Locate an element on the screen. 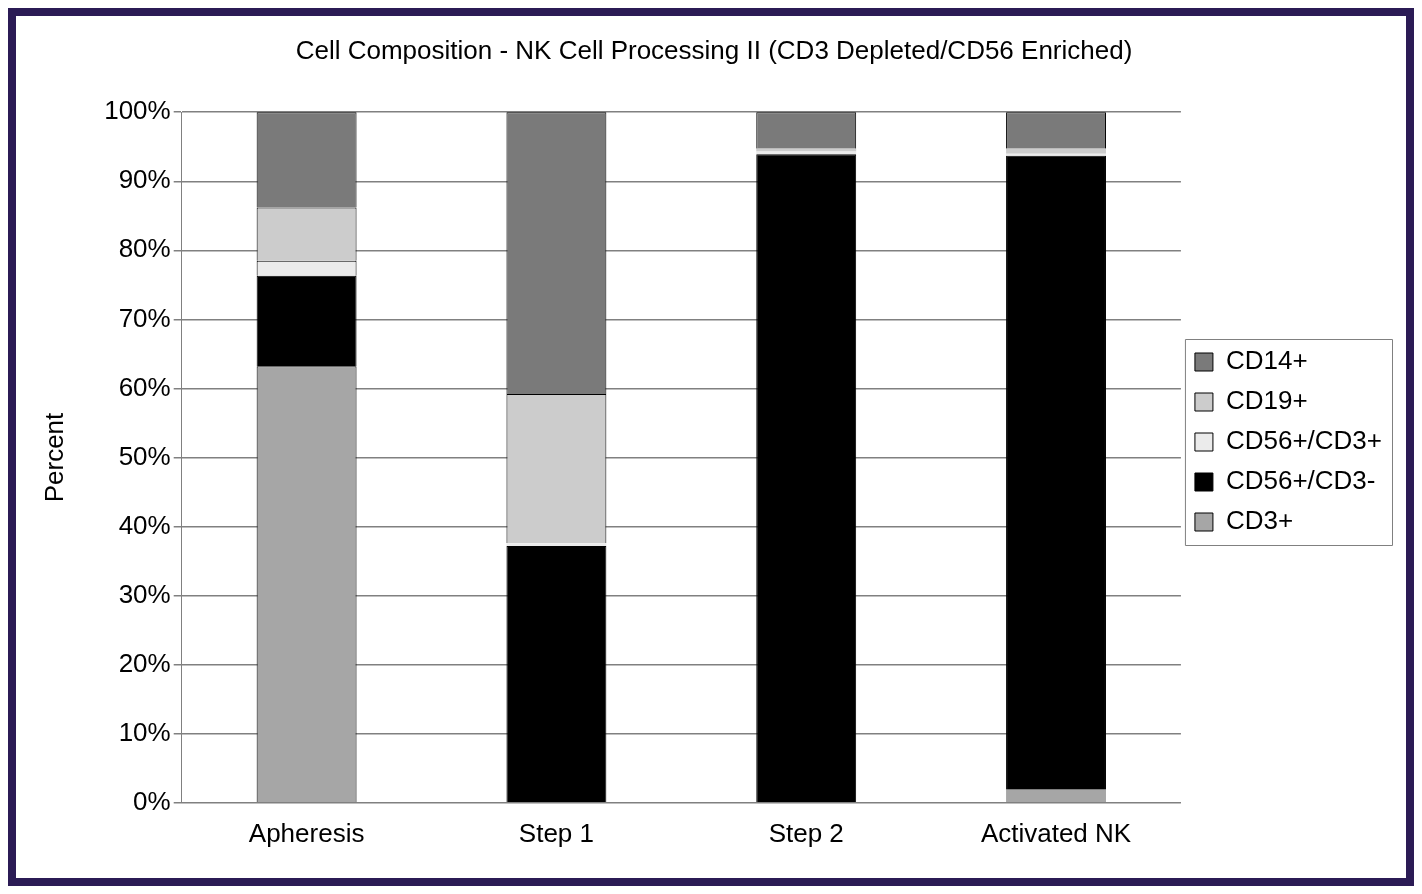 Image resolution: width=1422 pixels, height=894 pixels. y-tick-label: 60% is located at coordinates (144, 386).